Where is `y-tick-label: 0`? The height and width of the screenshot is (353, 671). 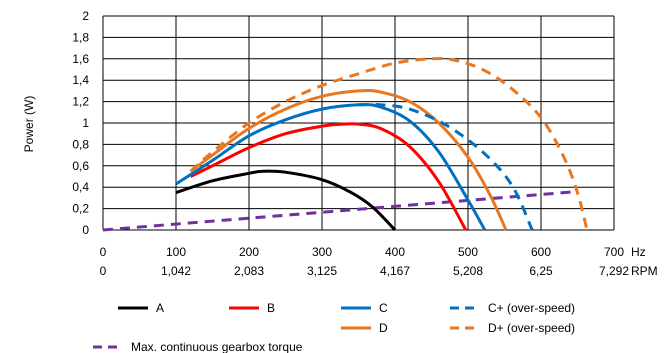 y-tick-label: 0 is located at coordinates (85, 230).